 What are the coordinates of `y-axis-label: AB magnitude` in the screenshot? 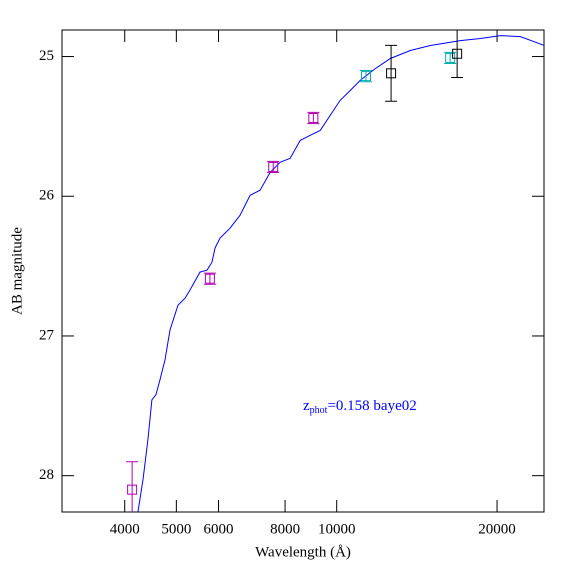 It's located at (17, 271).